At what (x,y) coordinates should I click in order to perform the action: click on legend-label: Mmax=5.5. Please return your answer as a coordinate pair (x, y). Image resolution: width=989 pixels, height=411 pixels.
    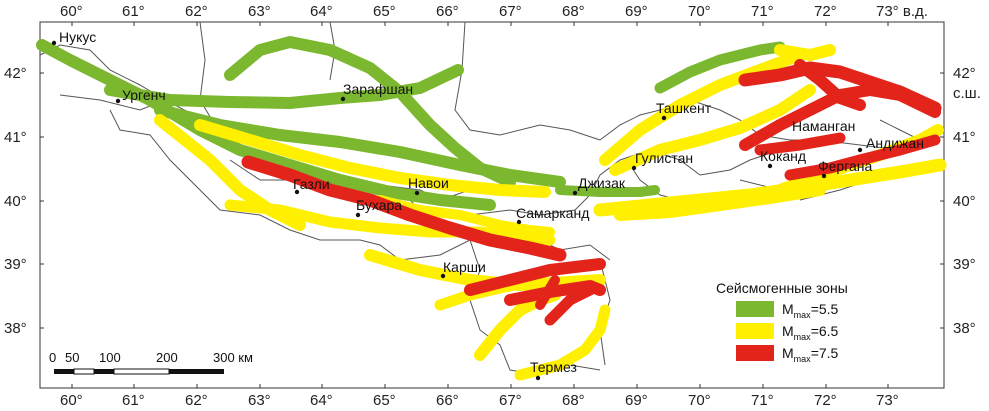
    Looking at the image, I should click on (810, 310).